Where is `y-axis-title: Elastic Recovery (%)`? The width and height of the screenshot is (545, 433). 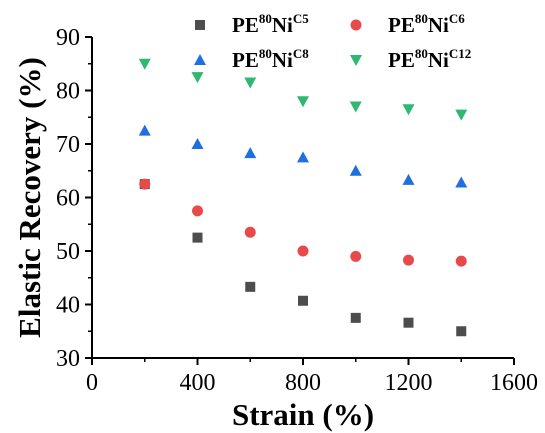
y-axis-title: Elastic Recovery (%) is located at coordinates (29, 197).